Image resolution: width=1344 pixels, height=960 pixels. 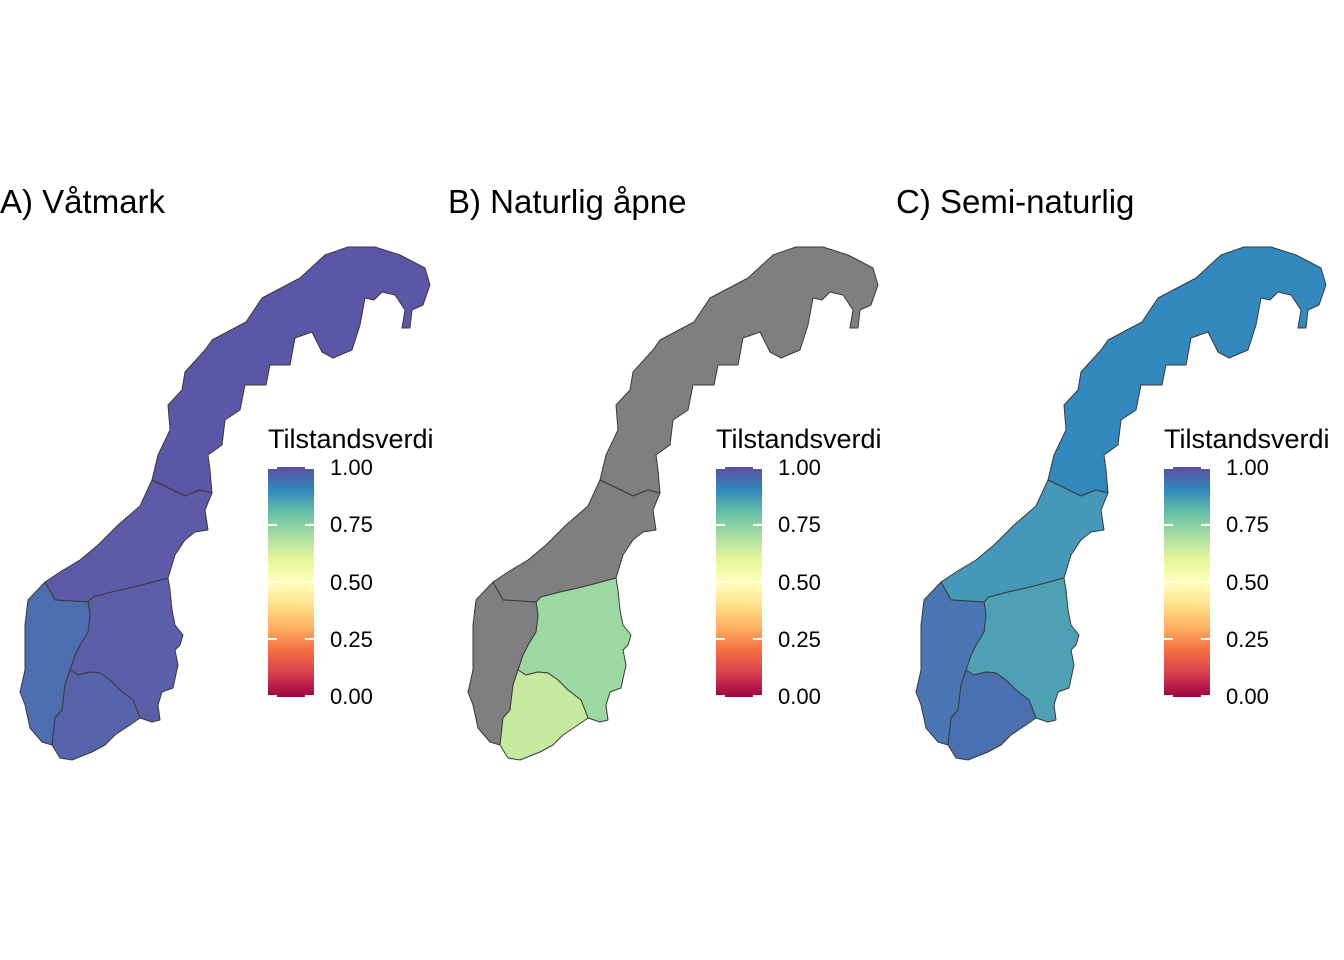 What do you see at coordinates (83, 201) in the screenshot?
I see `panel-title: A) Våtmark` at bounding box center [83, 201].